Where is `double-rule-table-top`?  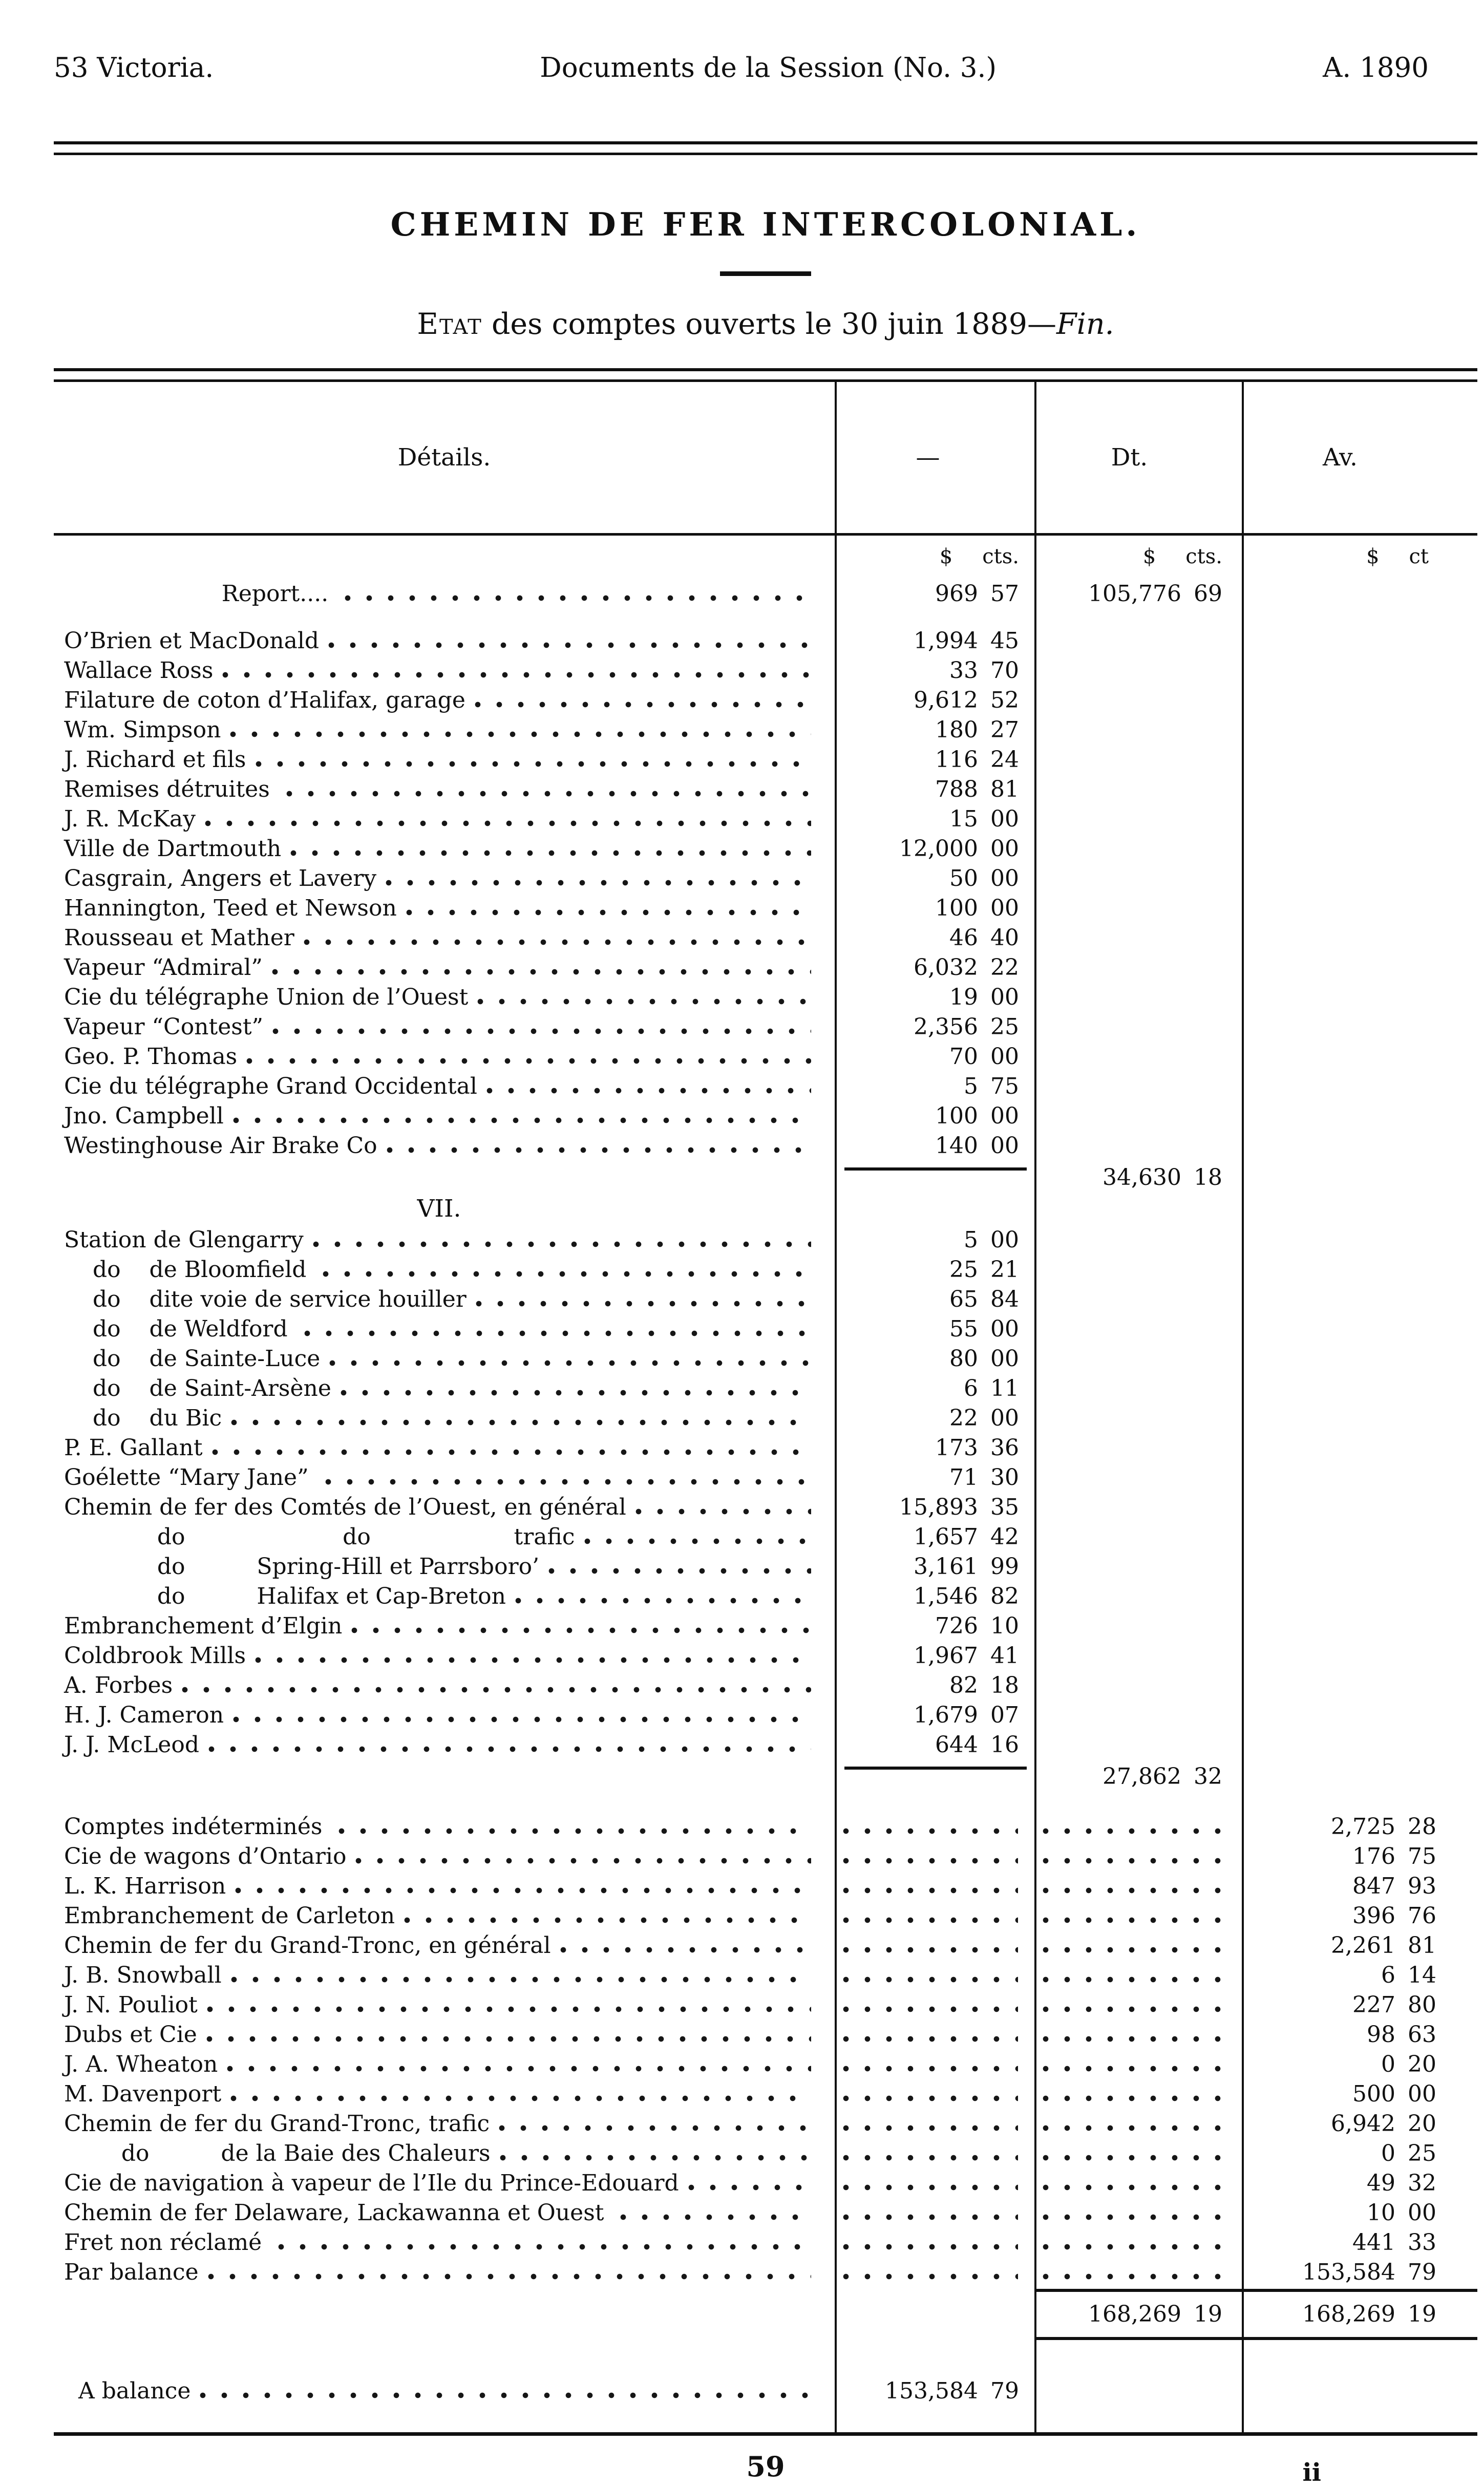 double-rule-table-top is located at coordinates (766, 375).